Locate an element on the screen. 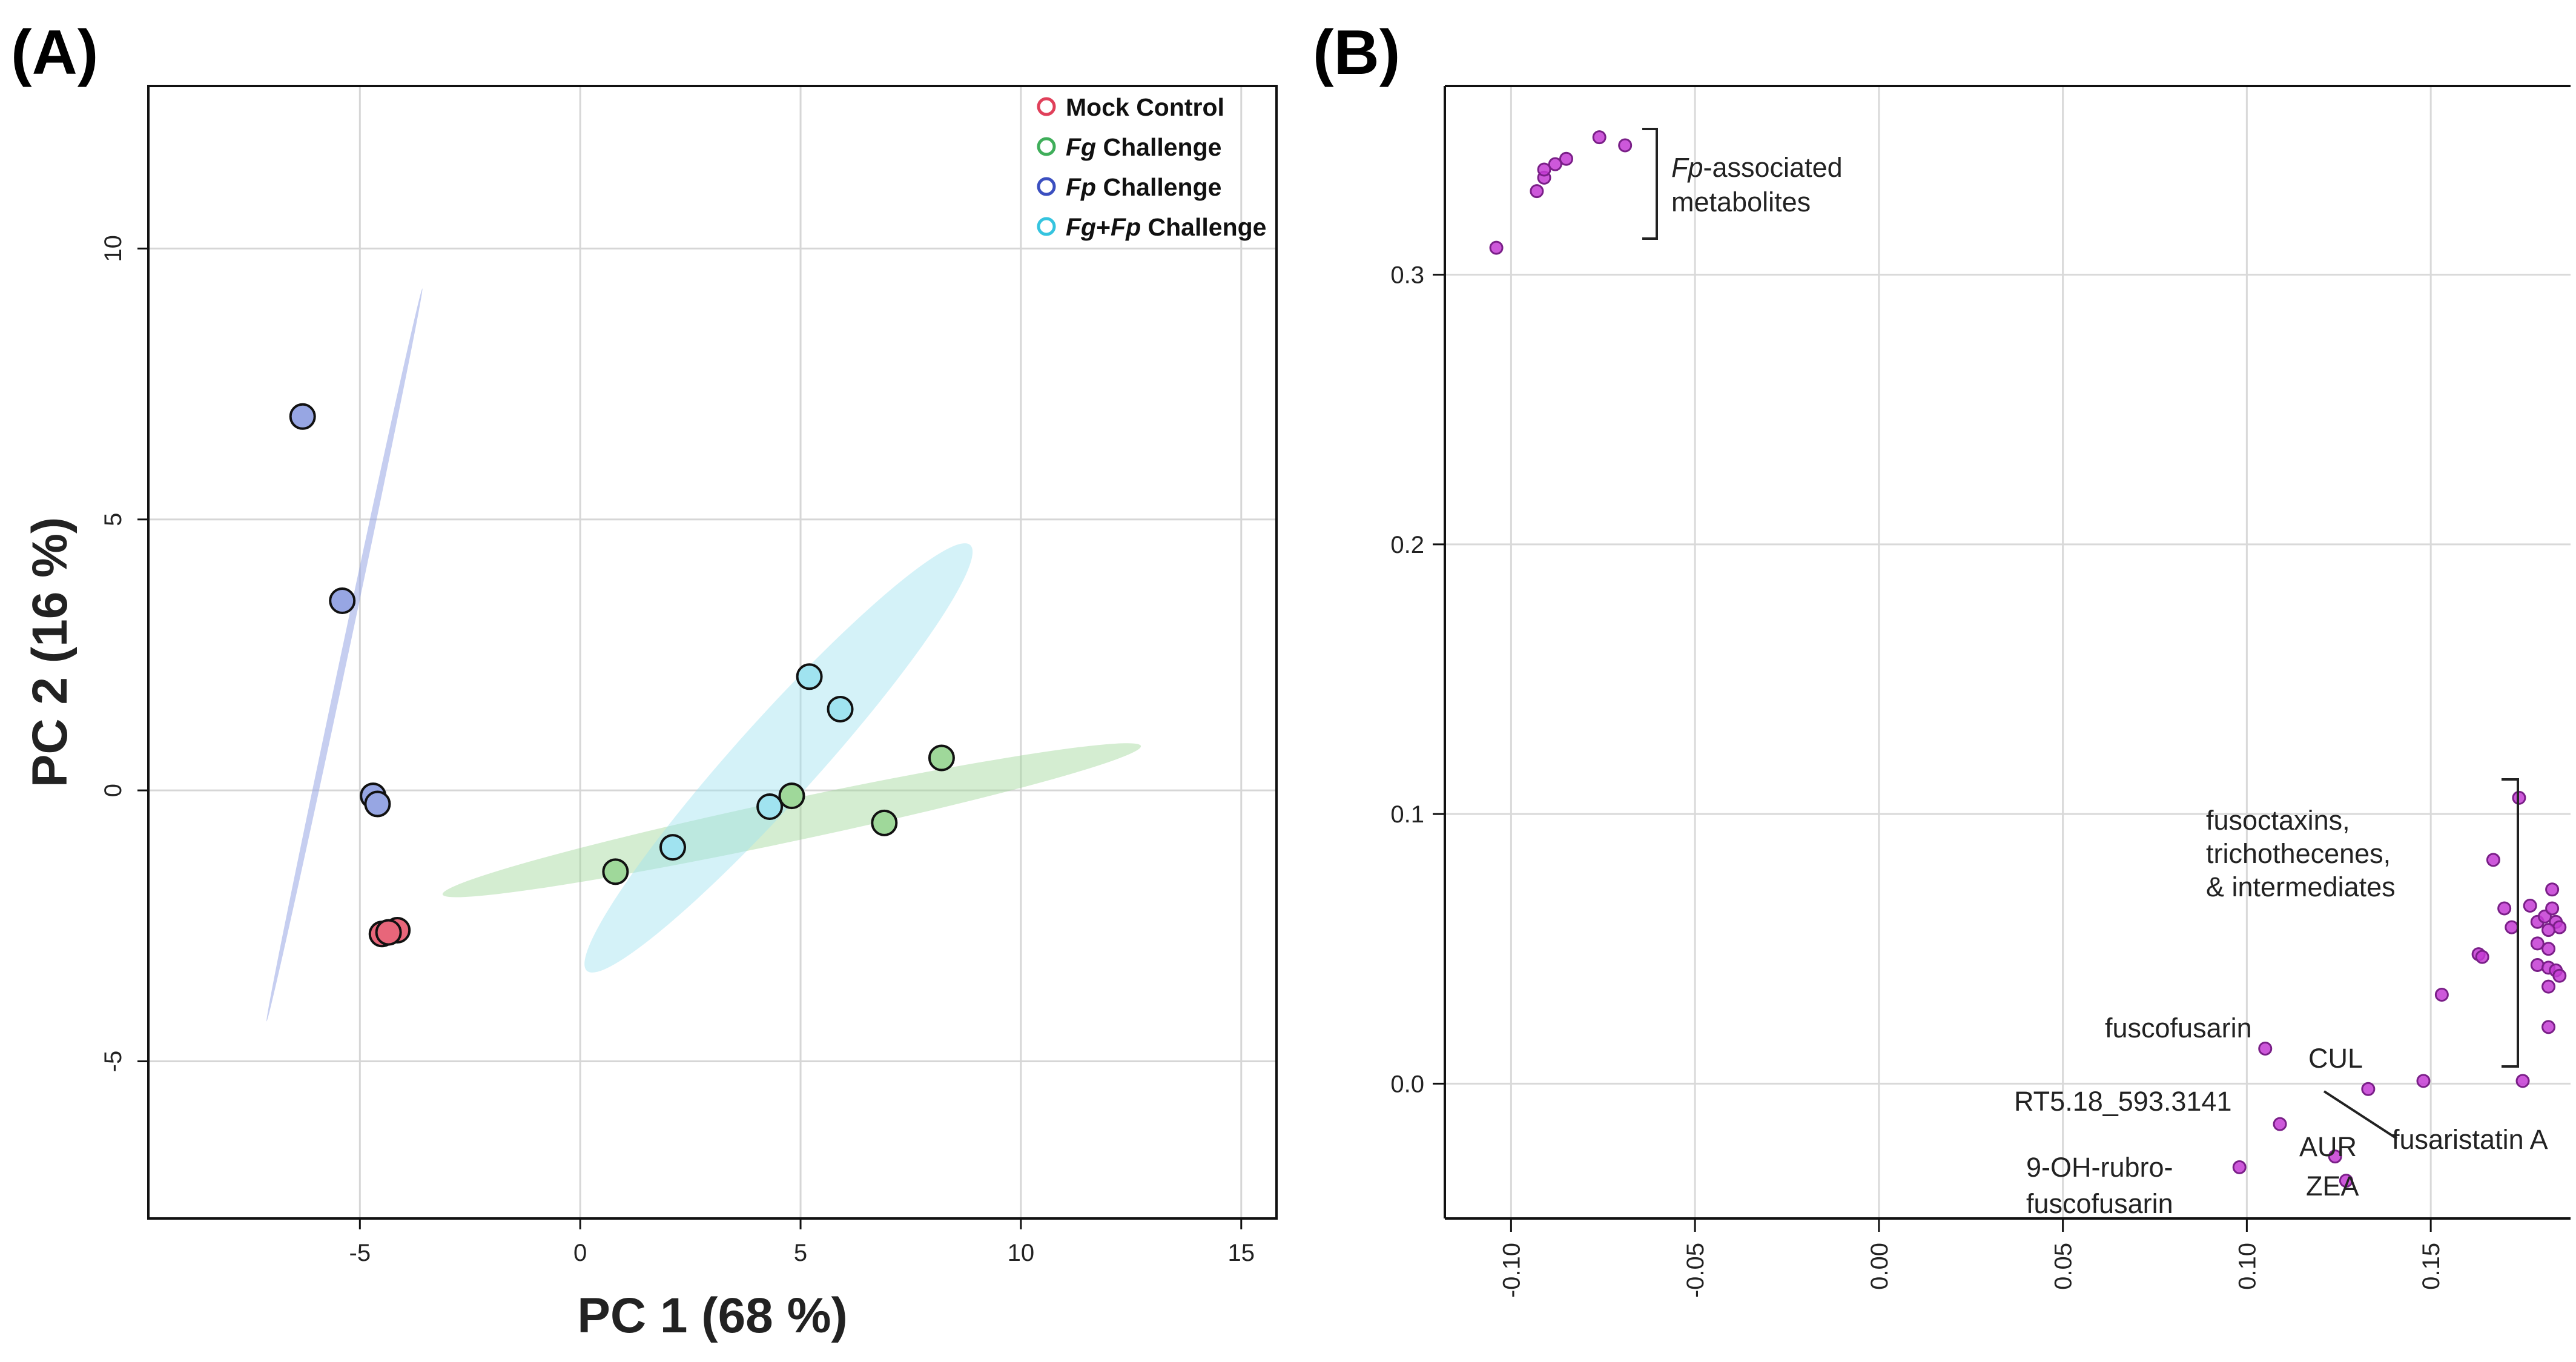 This screenshot has height=1362, width=2576. annotation-fuscofusarin: fuscofusarin is located at coordinates (2178, 1028).